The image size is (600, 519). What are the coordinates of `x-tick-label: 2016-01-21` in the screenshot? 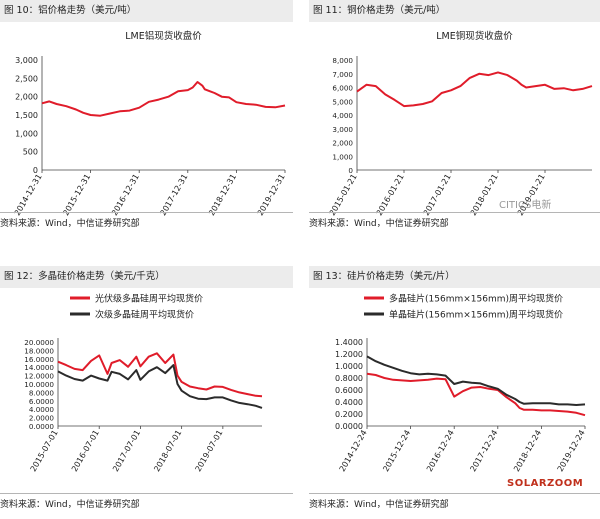 It's located at (390, 195).